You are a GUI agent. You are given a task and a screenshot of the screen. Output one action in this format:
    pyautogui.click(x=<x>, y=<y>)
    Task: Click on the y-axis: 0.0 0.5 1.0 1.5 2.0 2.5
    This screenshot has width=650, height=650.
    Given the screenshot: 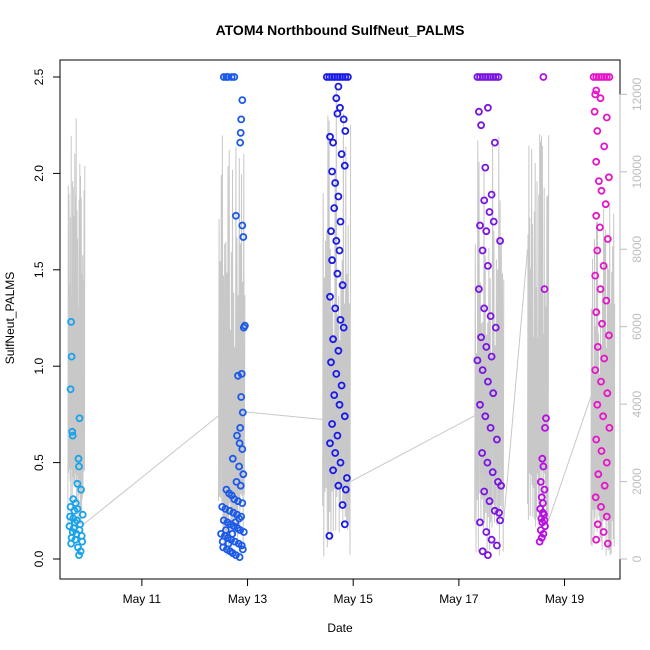 What is the action you would take?
    pyautogui.click(x=46, y=317)
    